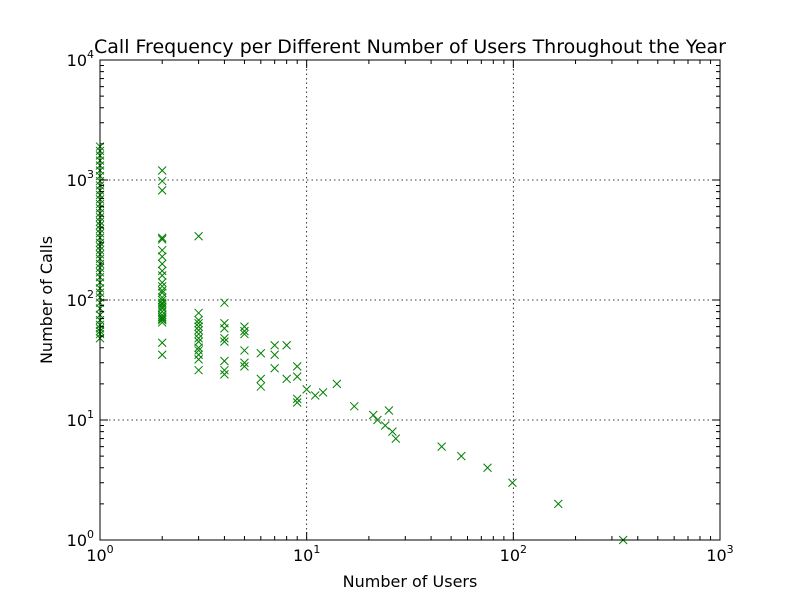  What do you see at coordinates (730, 549) in the screenshot?
I see `x-tick-exp: 3` at bounding box center [730, 549].